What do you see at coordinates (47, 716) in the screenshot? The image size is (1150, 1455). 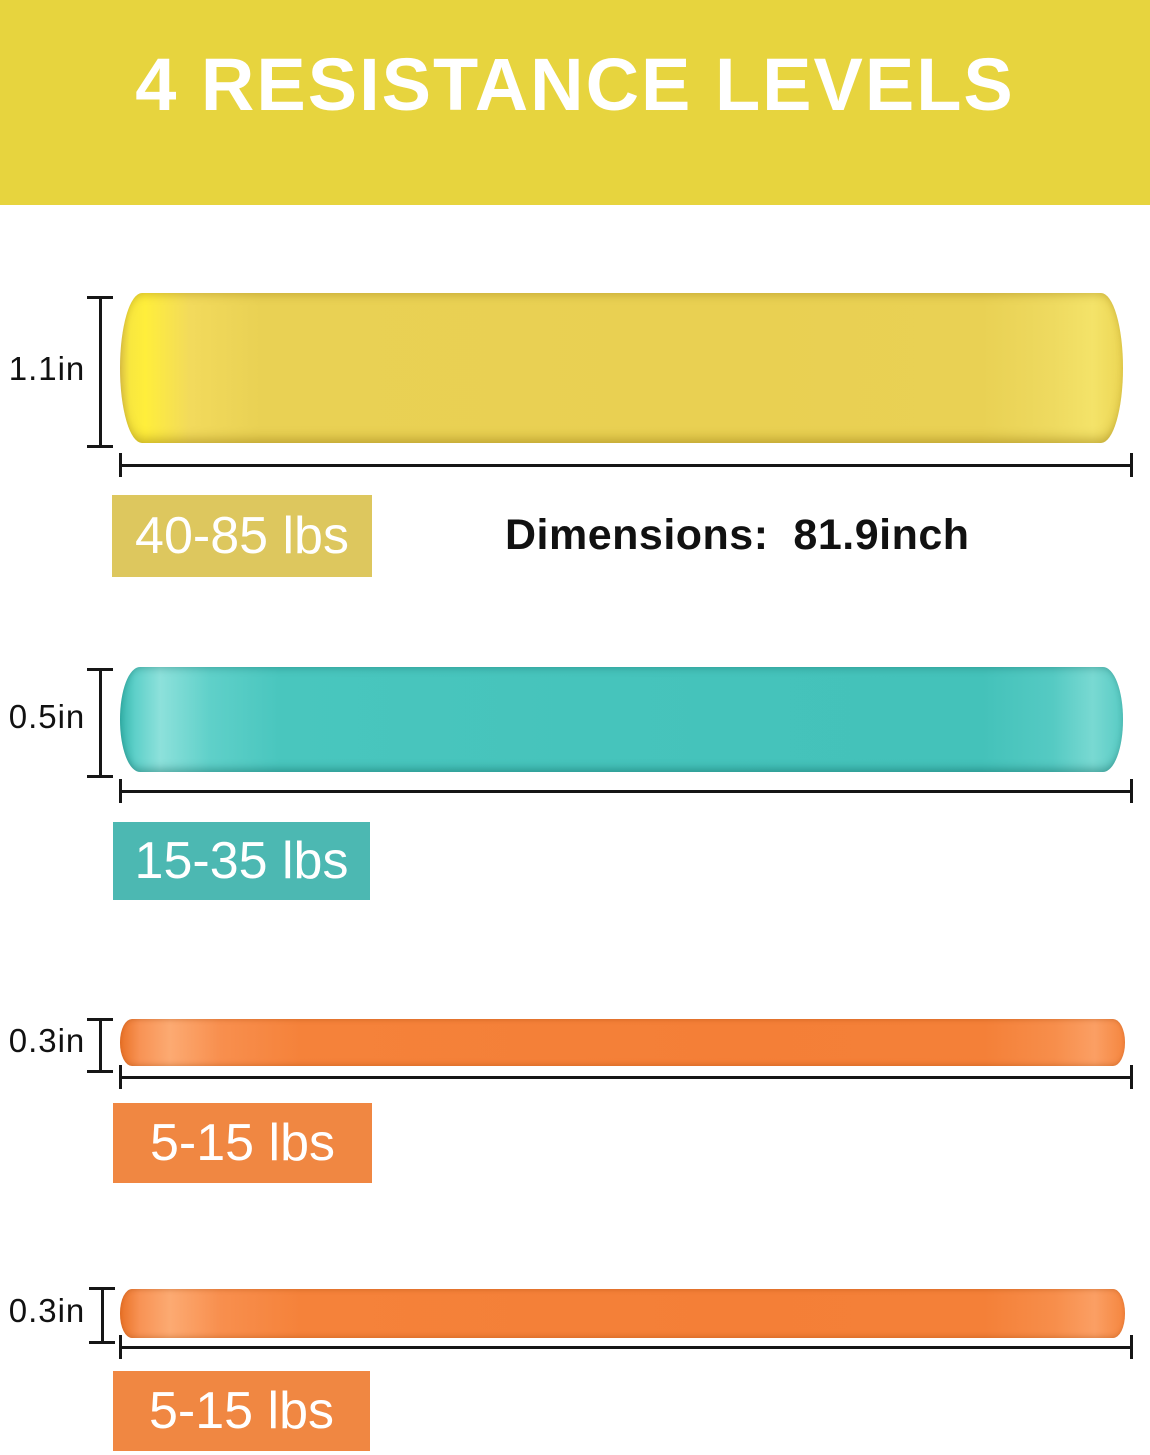 I see `thickness-label: 0.5in` at bounding box center [47, 716].